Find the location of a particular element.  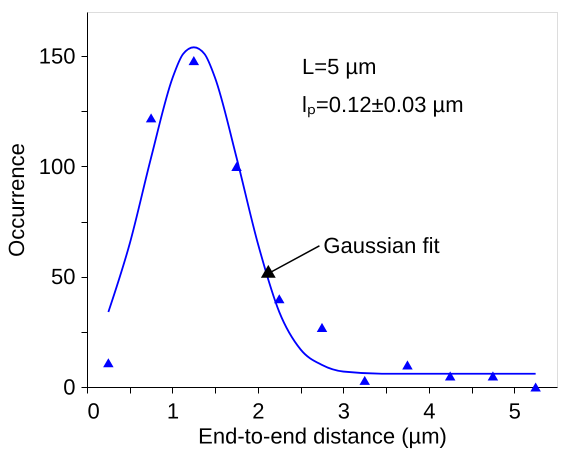

y-tick-label: 100 is located at coordinates (57, 166).